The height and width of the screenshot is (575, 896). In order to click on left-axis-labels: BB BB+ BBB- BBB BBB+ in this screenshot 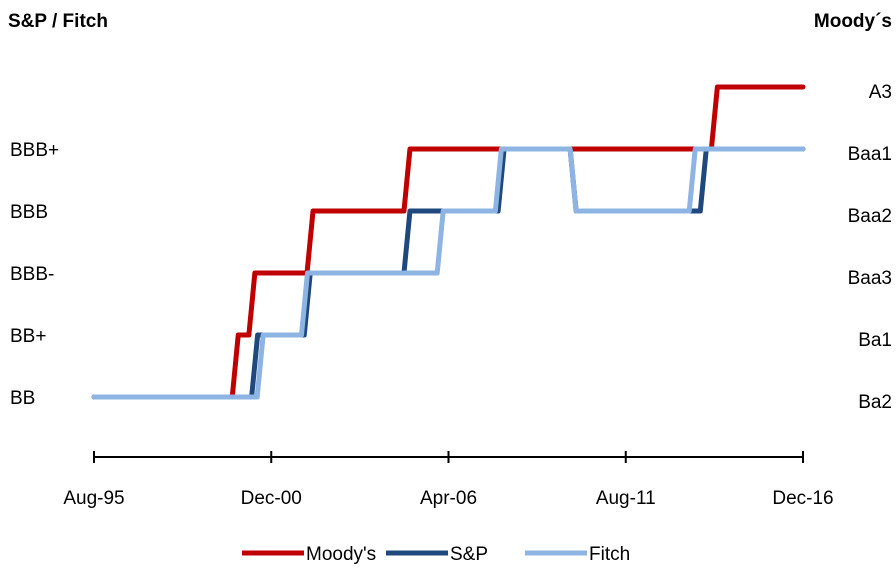, I will do `click(34, 274)`.